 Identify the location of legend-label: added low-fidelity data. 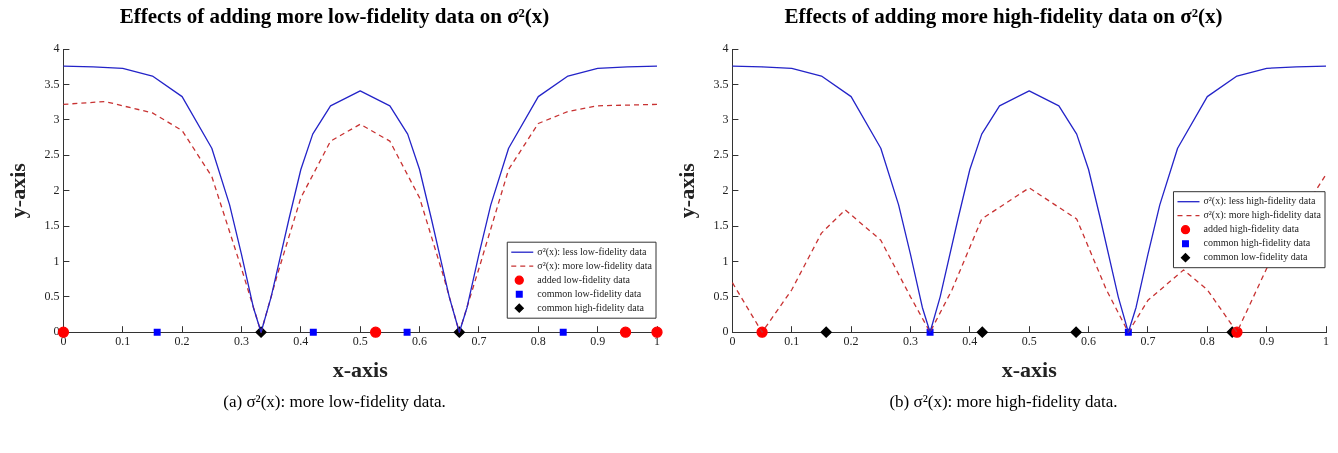
(584, 279).